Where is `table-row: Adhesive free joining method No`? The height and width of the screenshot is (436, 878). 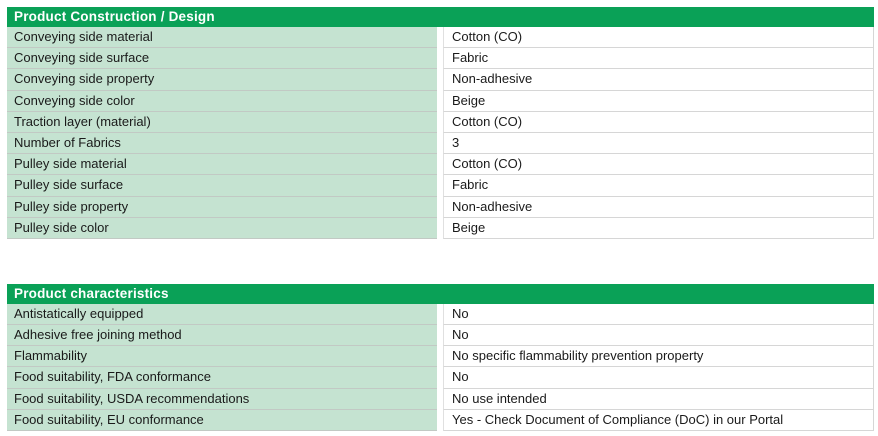 table-row: Adhesive free joining method No is located at coordinates (440, 336).